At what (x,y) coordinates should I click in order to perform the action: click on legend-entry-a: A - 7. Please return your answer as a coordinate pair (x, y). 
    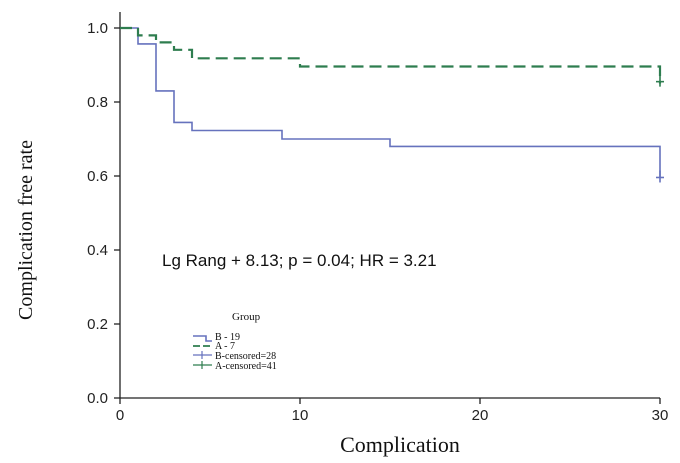
    Looking at the image, I should click on (225, 346).